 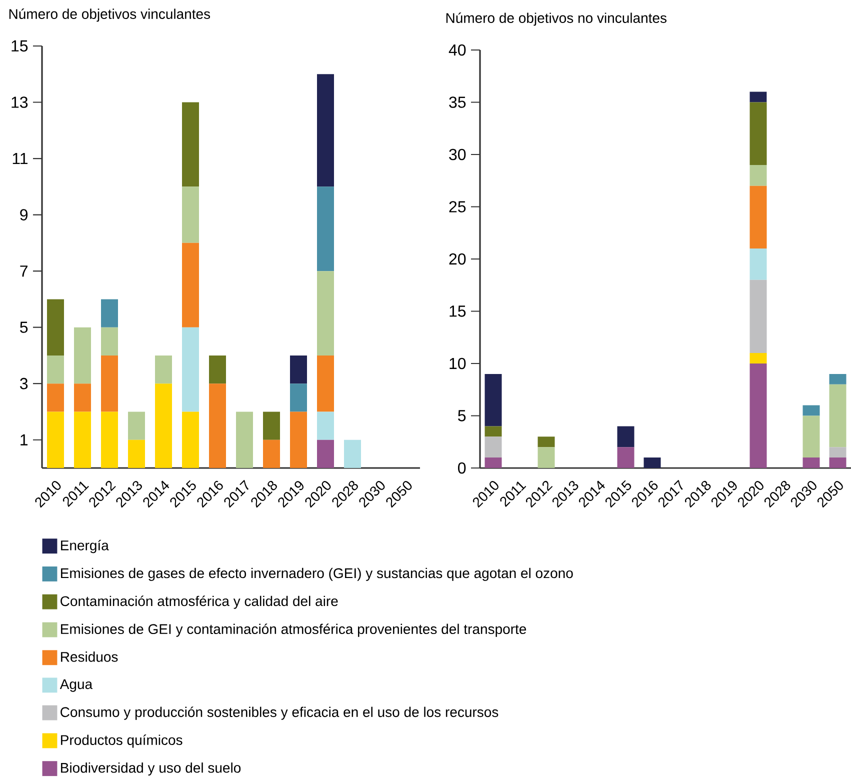 What do you see at coordinates (199, 602) in the screenshot?
I see `legend-label: Contaminación atmosférica y calidad del aire` at bounding box center [199, 602].